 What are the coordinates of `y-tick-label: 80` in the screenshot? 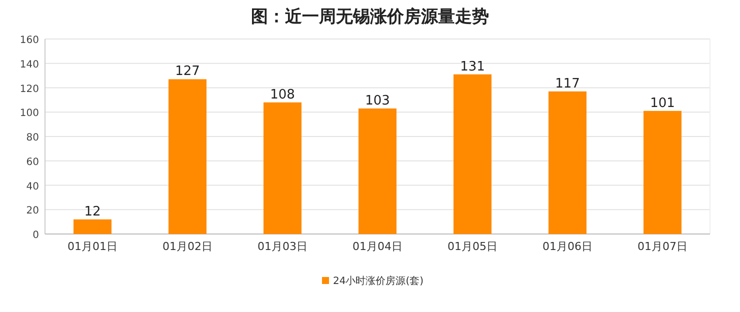 It's located at (32, 138).